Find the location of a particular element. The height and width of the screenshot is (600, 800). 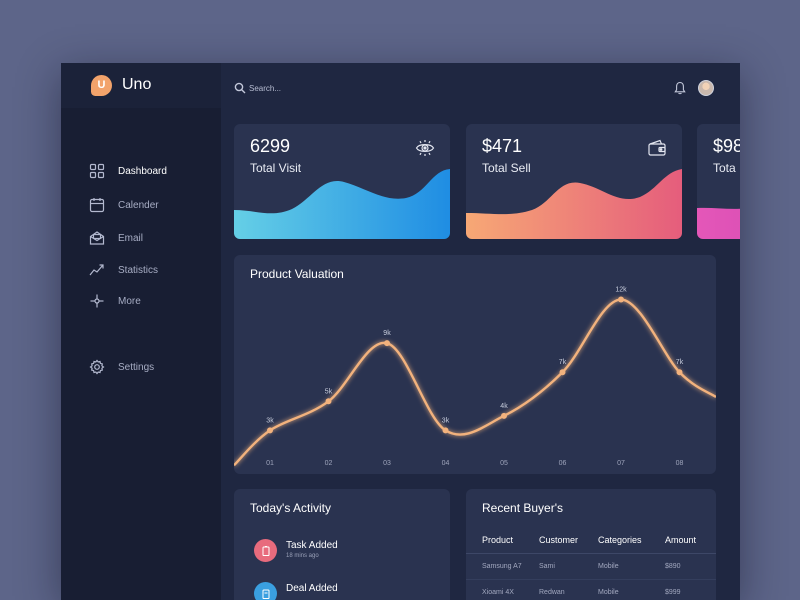

x-tick-label: 01 is located at coordinates (270, 463).